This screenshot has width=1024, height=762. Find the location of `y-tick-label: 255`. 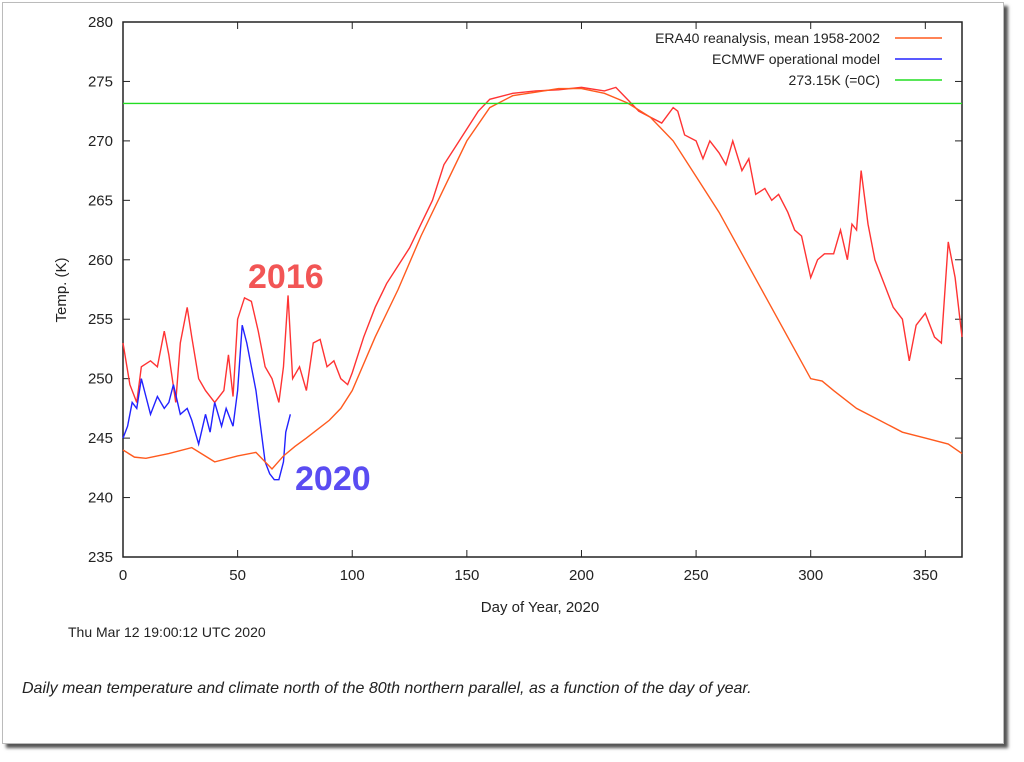

y-tick-label: 255 is located at coordinates (100, 319).